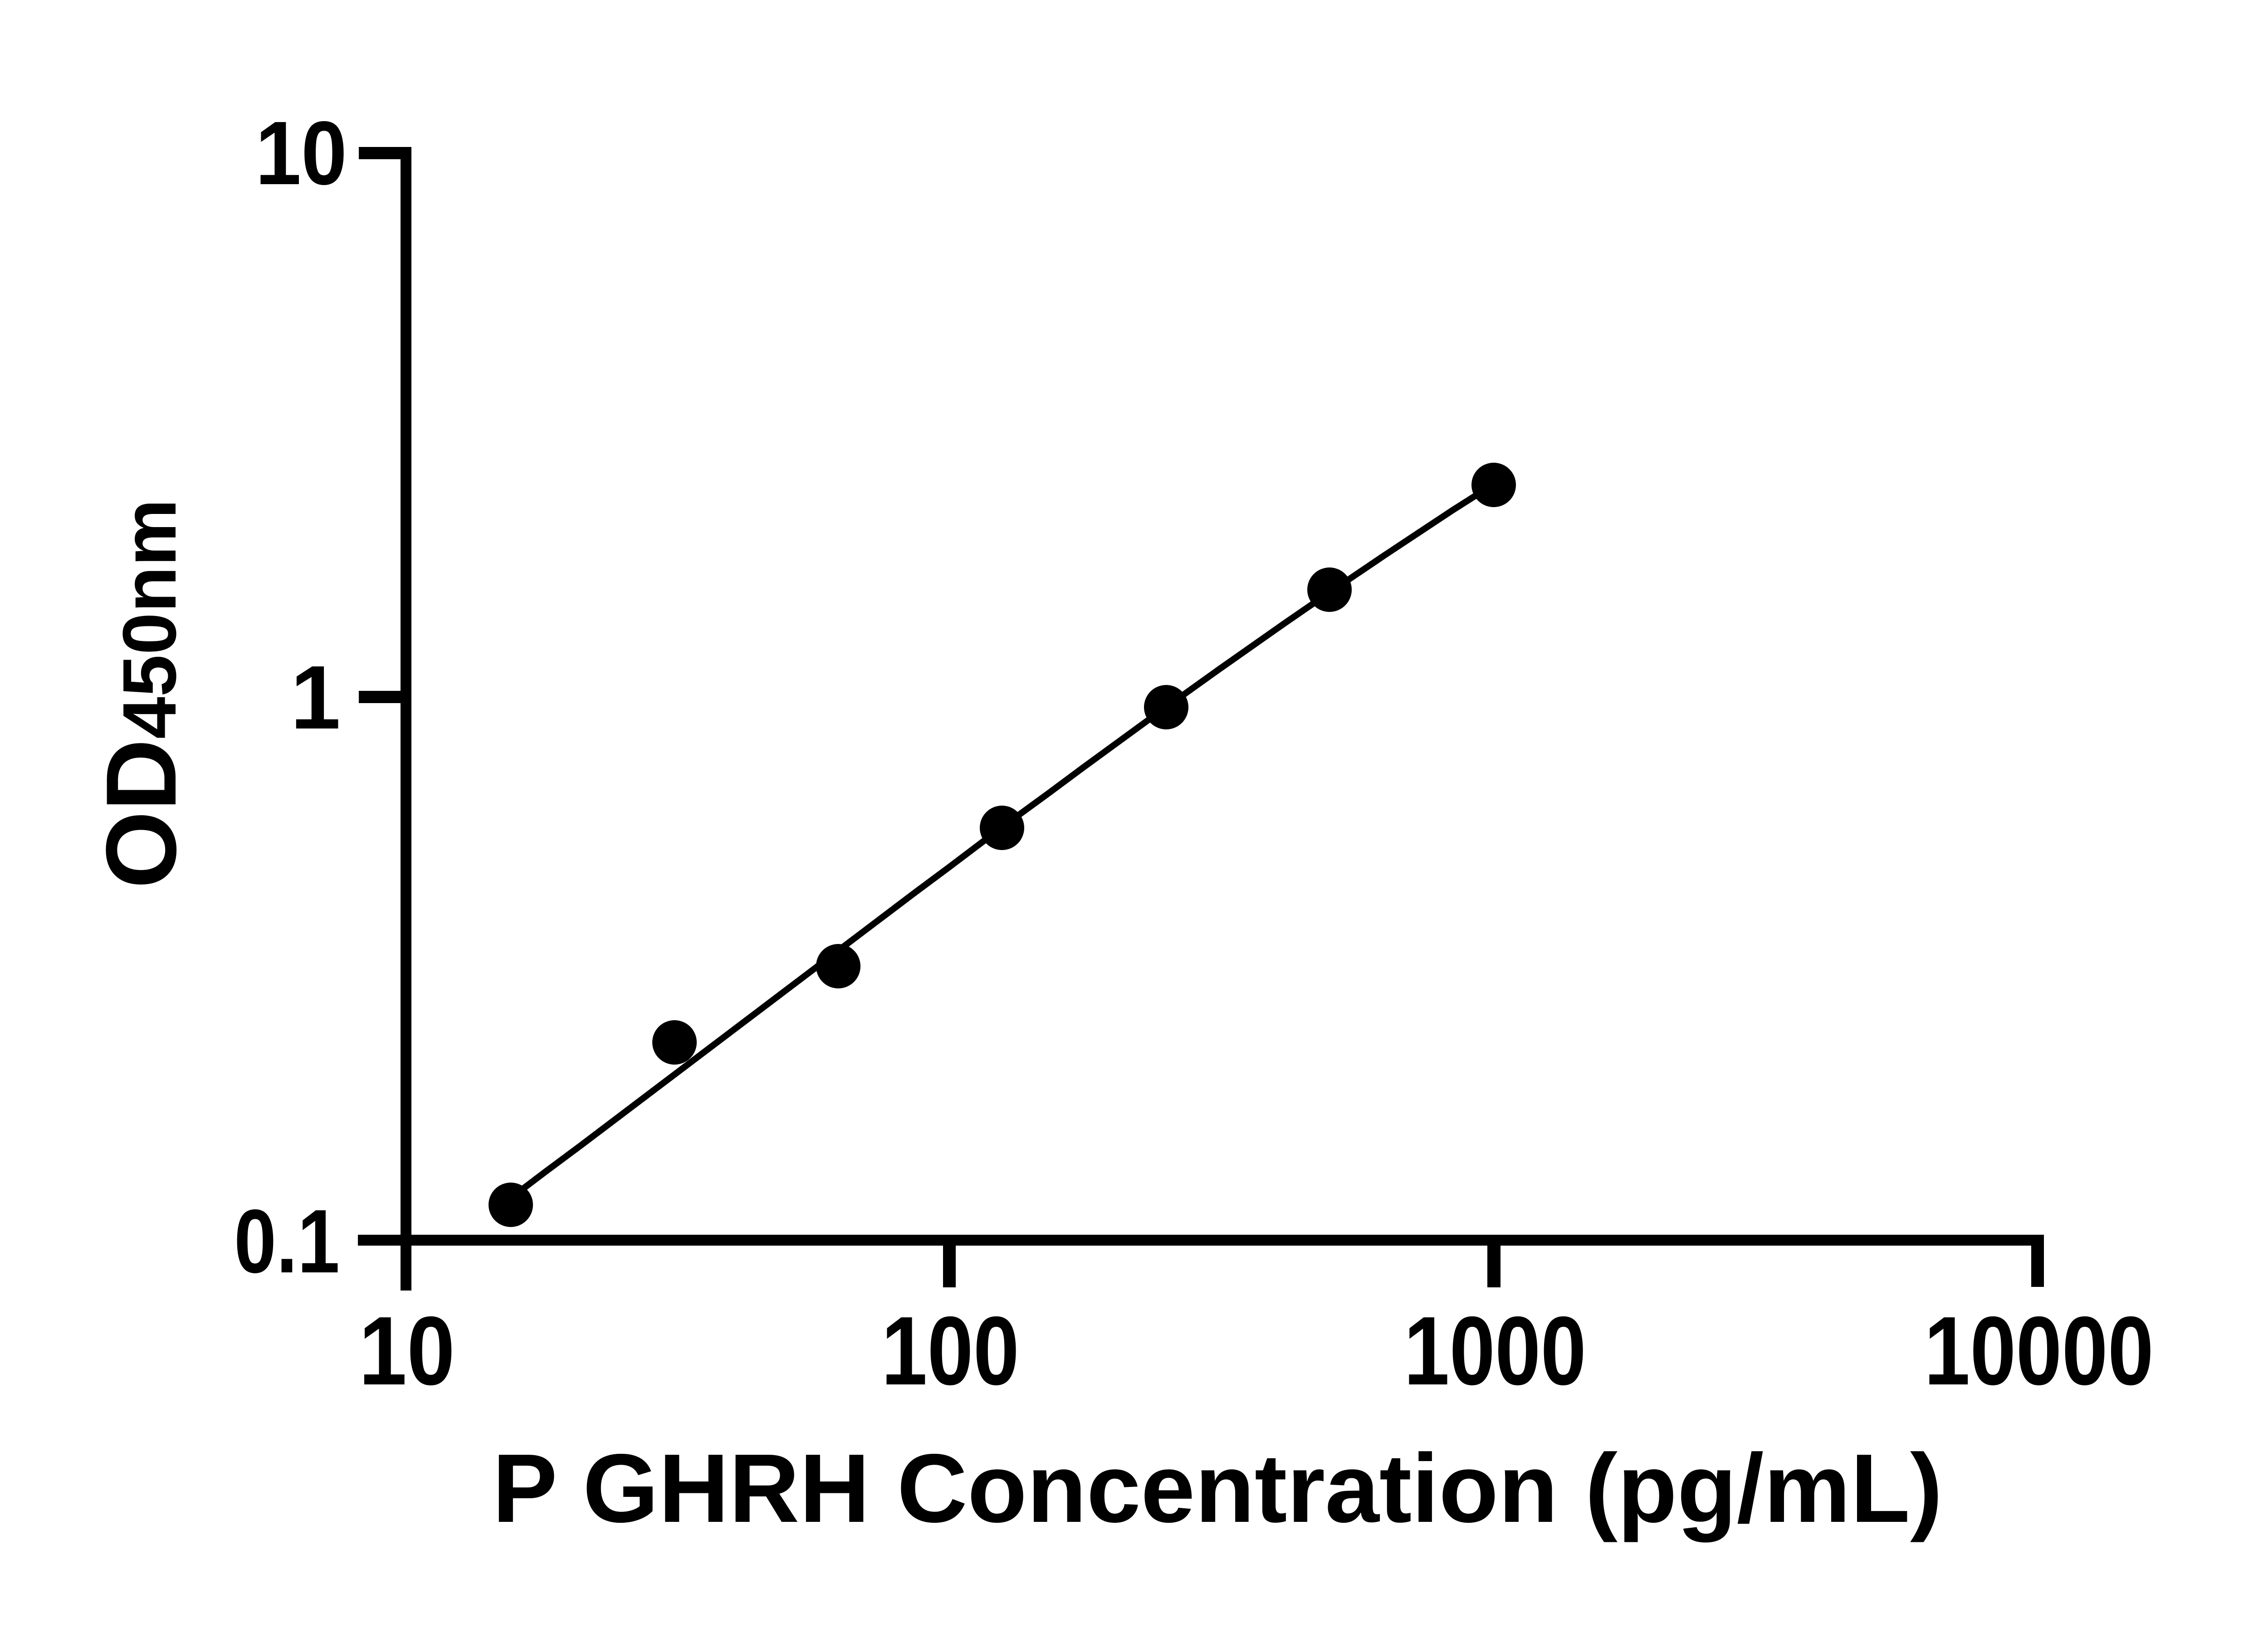 Image resolution: width=2268 pixels, height=1633 pixels. What do you see at coordinates (316, 697) in the screenshot?
I see `svg-text: 1` at bounding box center [316, 697].